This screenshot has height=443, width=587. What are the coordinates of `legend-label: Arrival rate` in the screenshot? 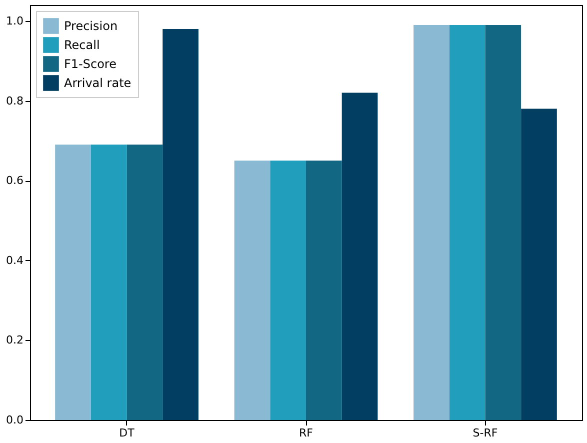 It's located at (98, 83).